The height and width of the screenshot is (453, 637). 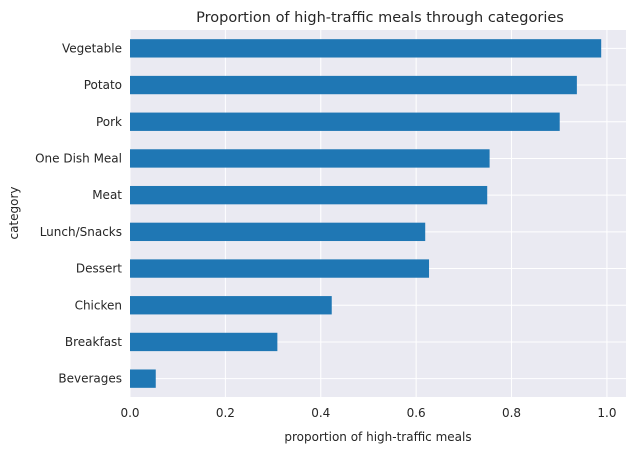 I want to click on x-tick-label: 0.6, so click(x=416, y=413).